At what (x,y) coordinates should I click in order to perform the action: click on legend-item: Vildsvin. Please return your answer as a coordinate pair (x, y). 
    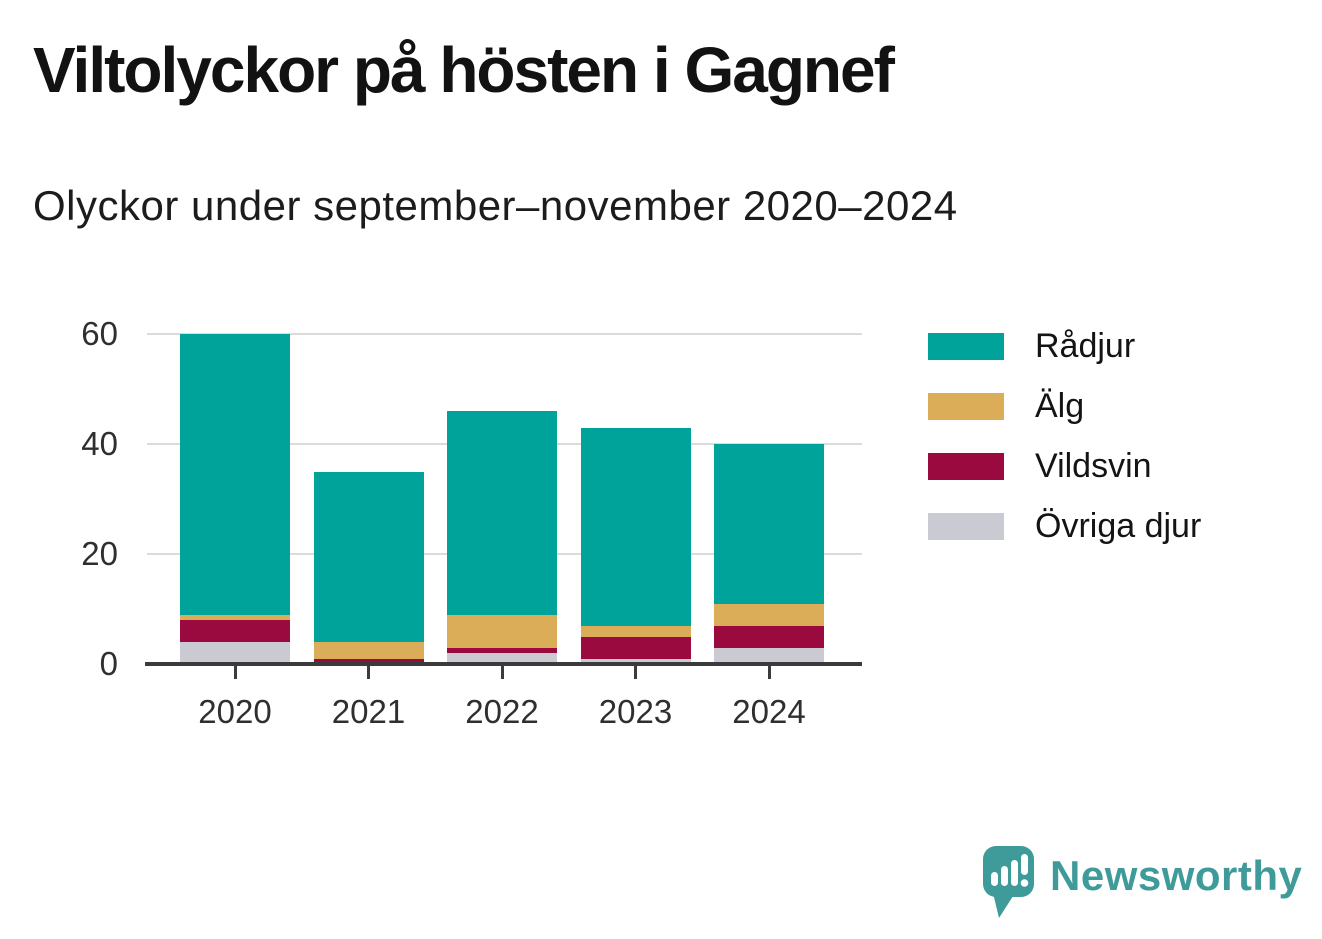
    Looking at the image, I should click on (1064, 466).